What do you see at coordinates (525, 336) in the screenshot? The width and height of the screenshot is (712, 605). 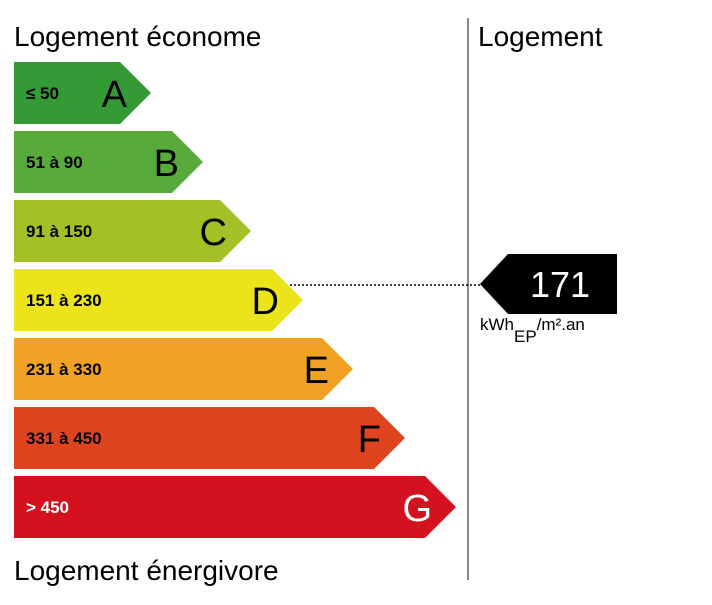 I see `unit-sub: EP` at bounding box center [525, 336].